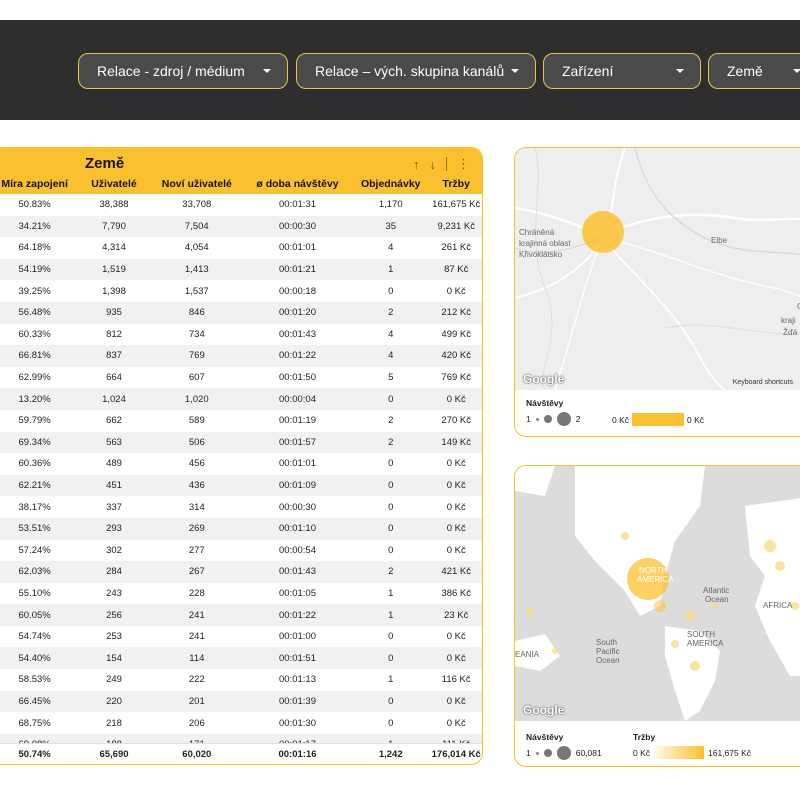  I want to click on table-cell: 66.81%, so click(34, 356).